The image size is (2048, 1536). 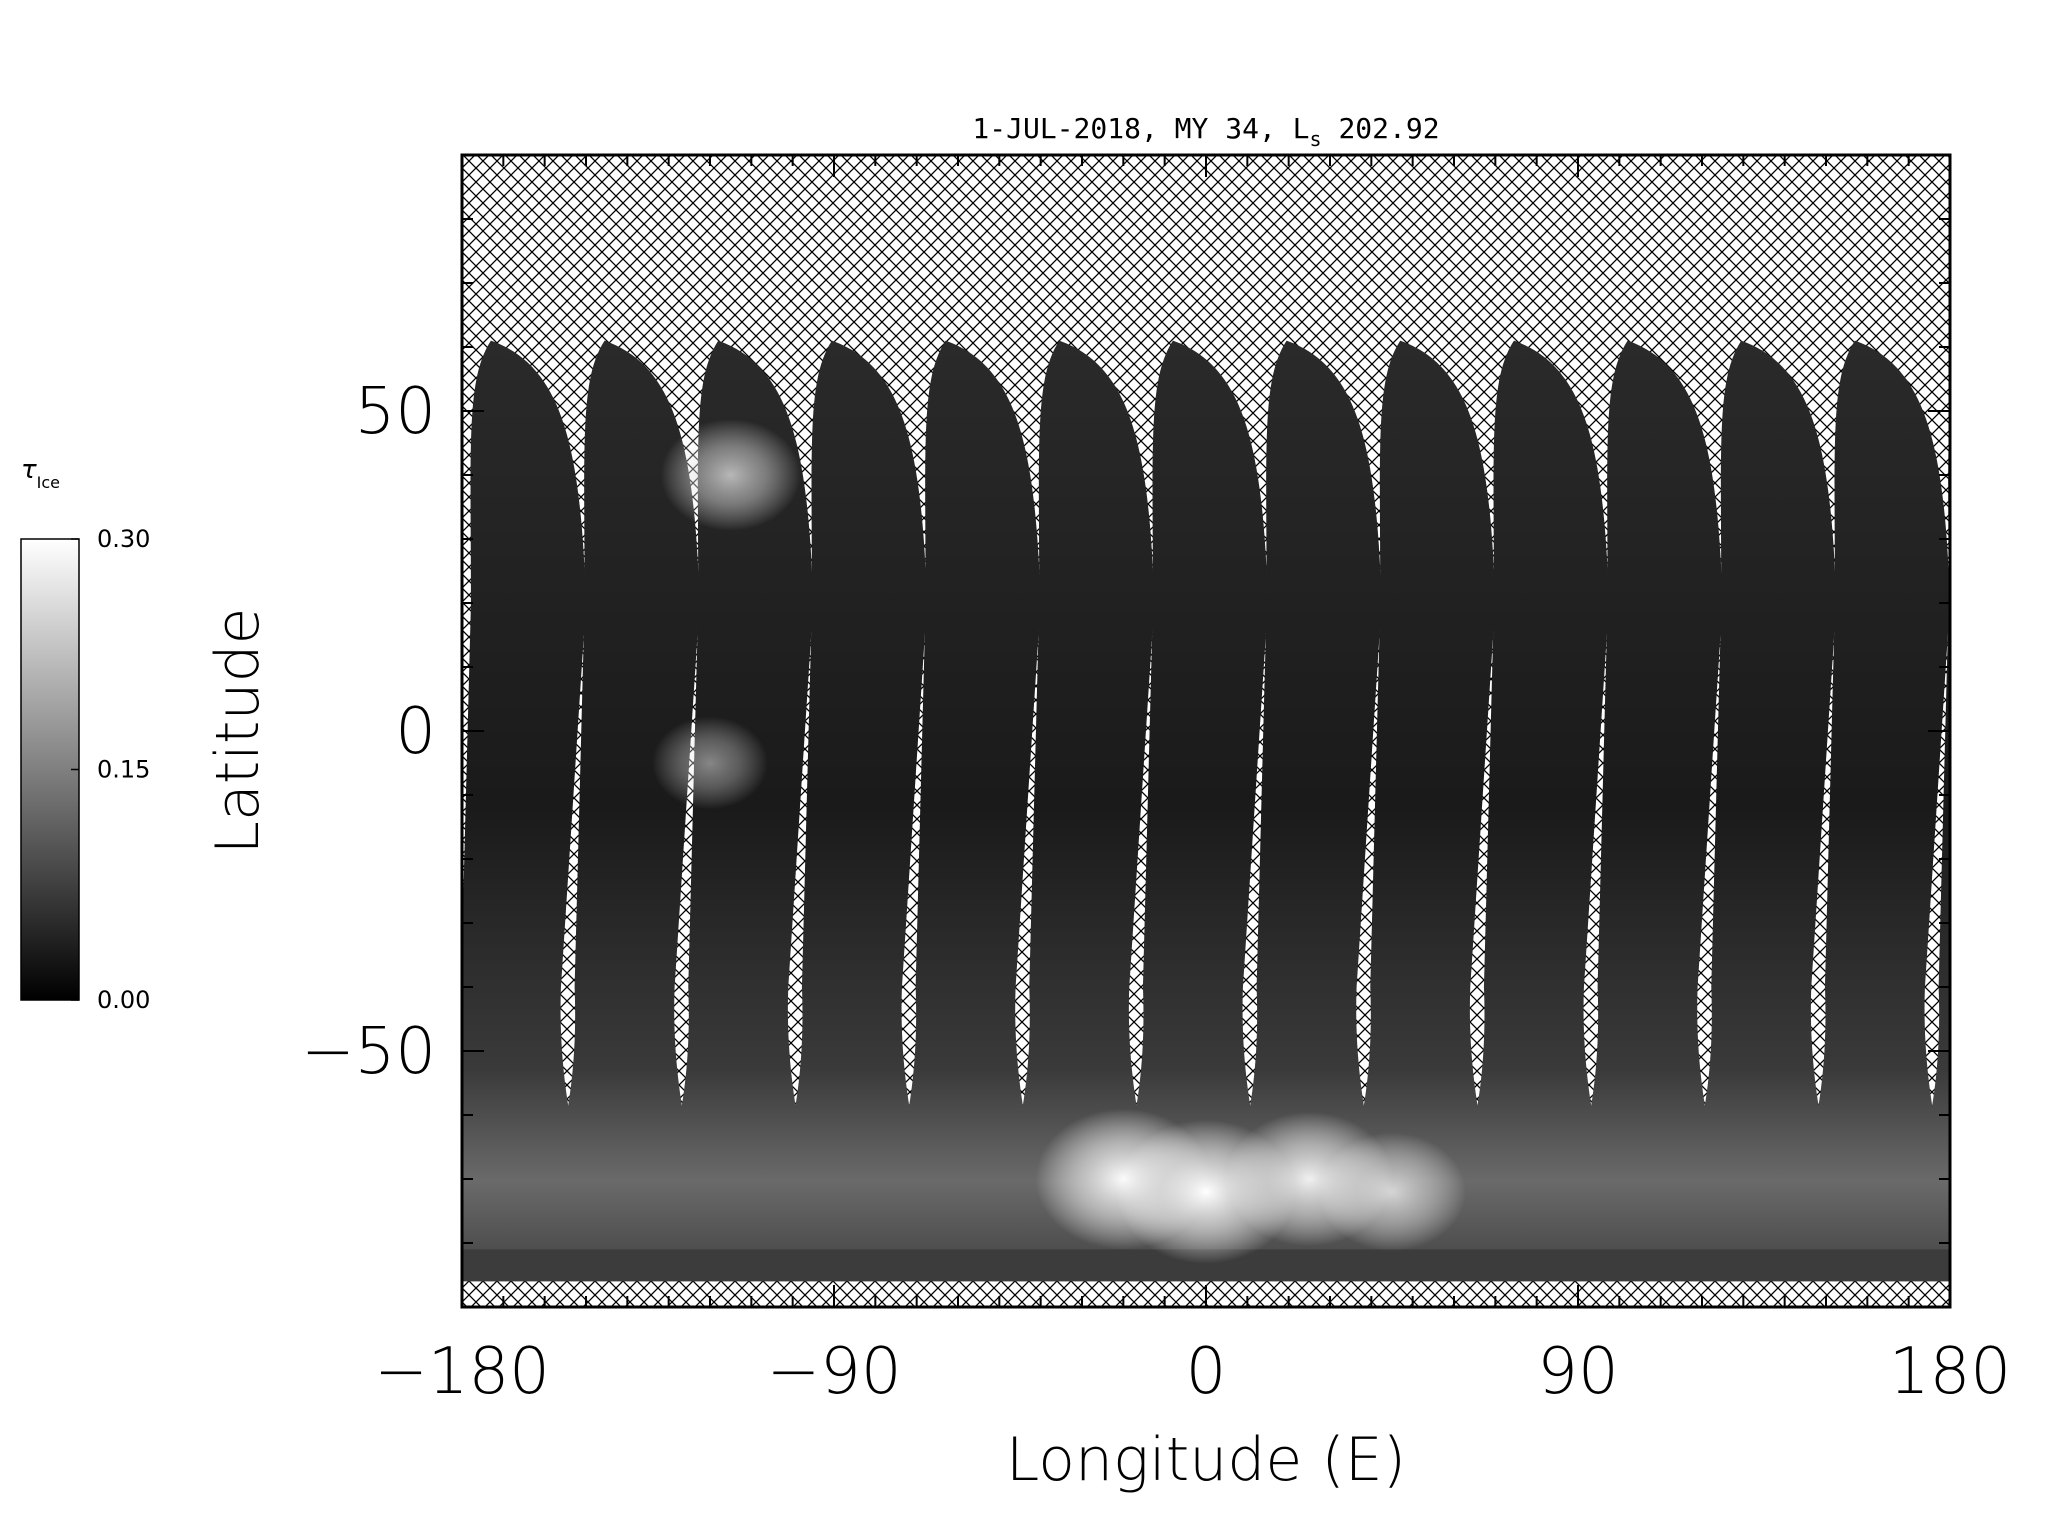 I want to click on y-tick-label: −50, so click(x=368, y=1052).